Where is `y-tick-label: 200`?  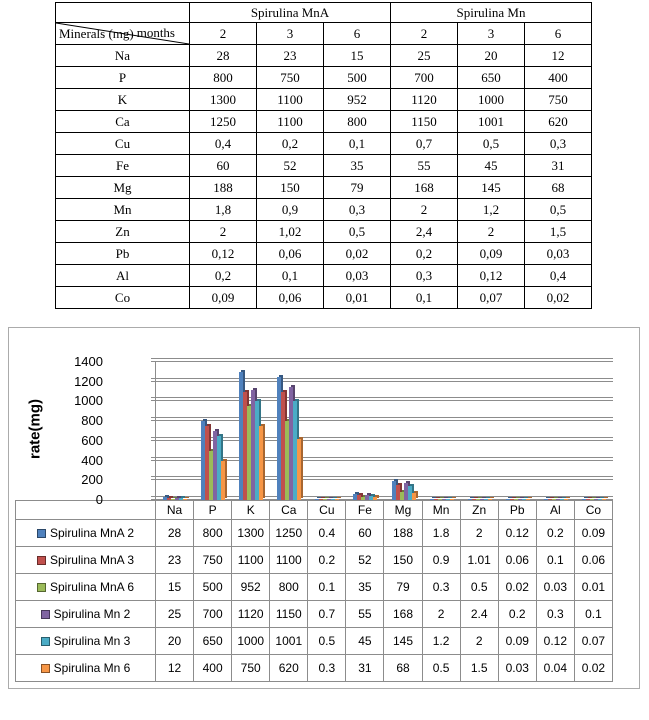
y-tick-label: 200 is located at coordinates (92, 480).